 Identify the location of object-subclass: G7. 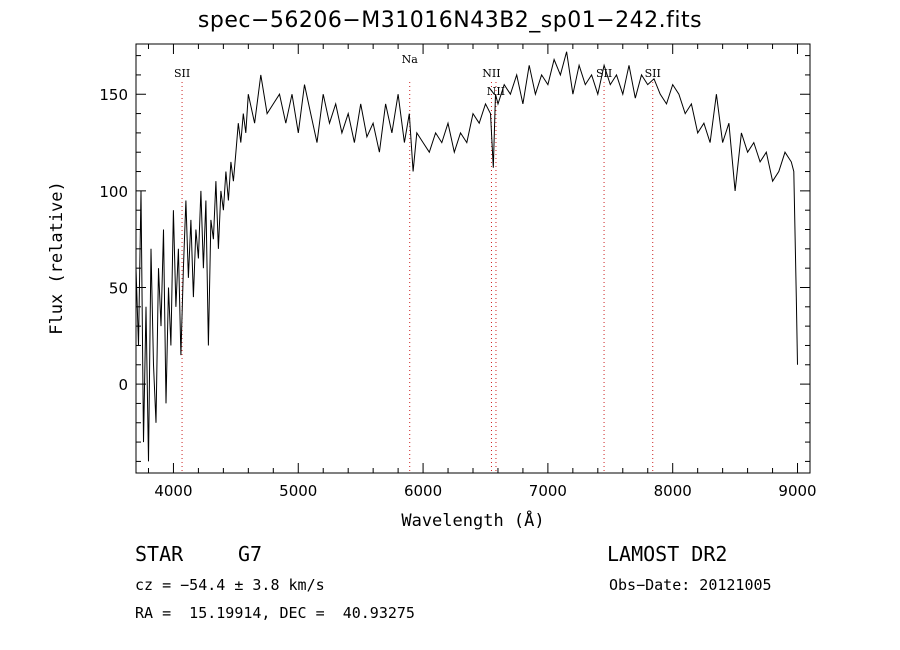
(250, 554).